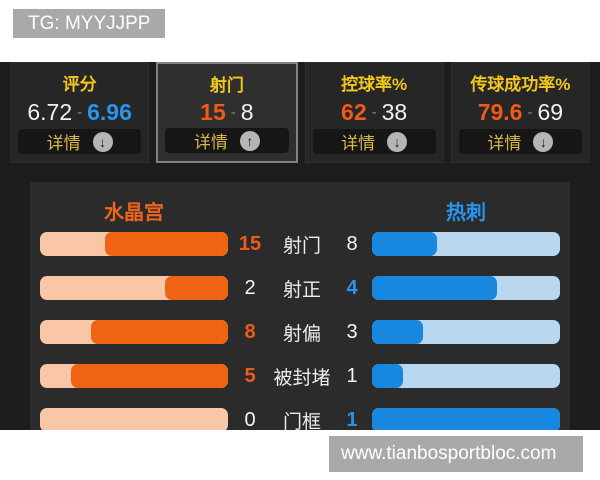  Describe the element at coordinates (250, 419) in the screenshot. I see `home-value: 0` at that location.